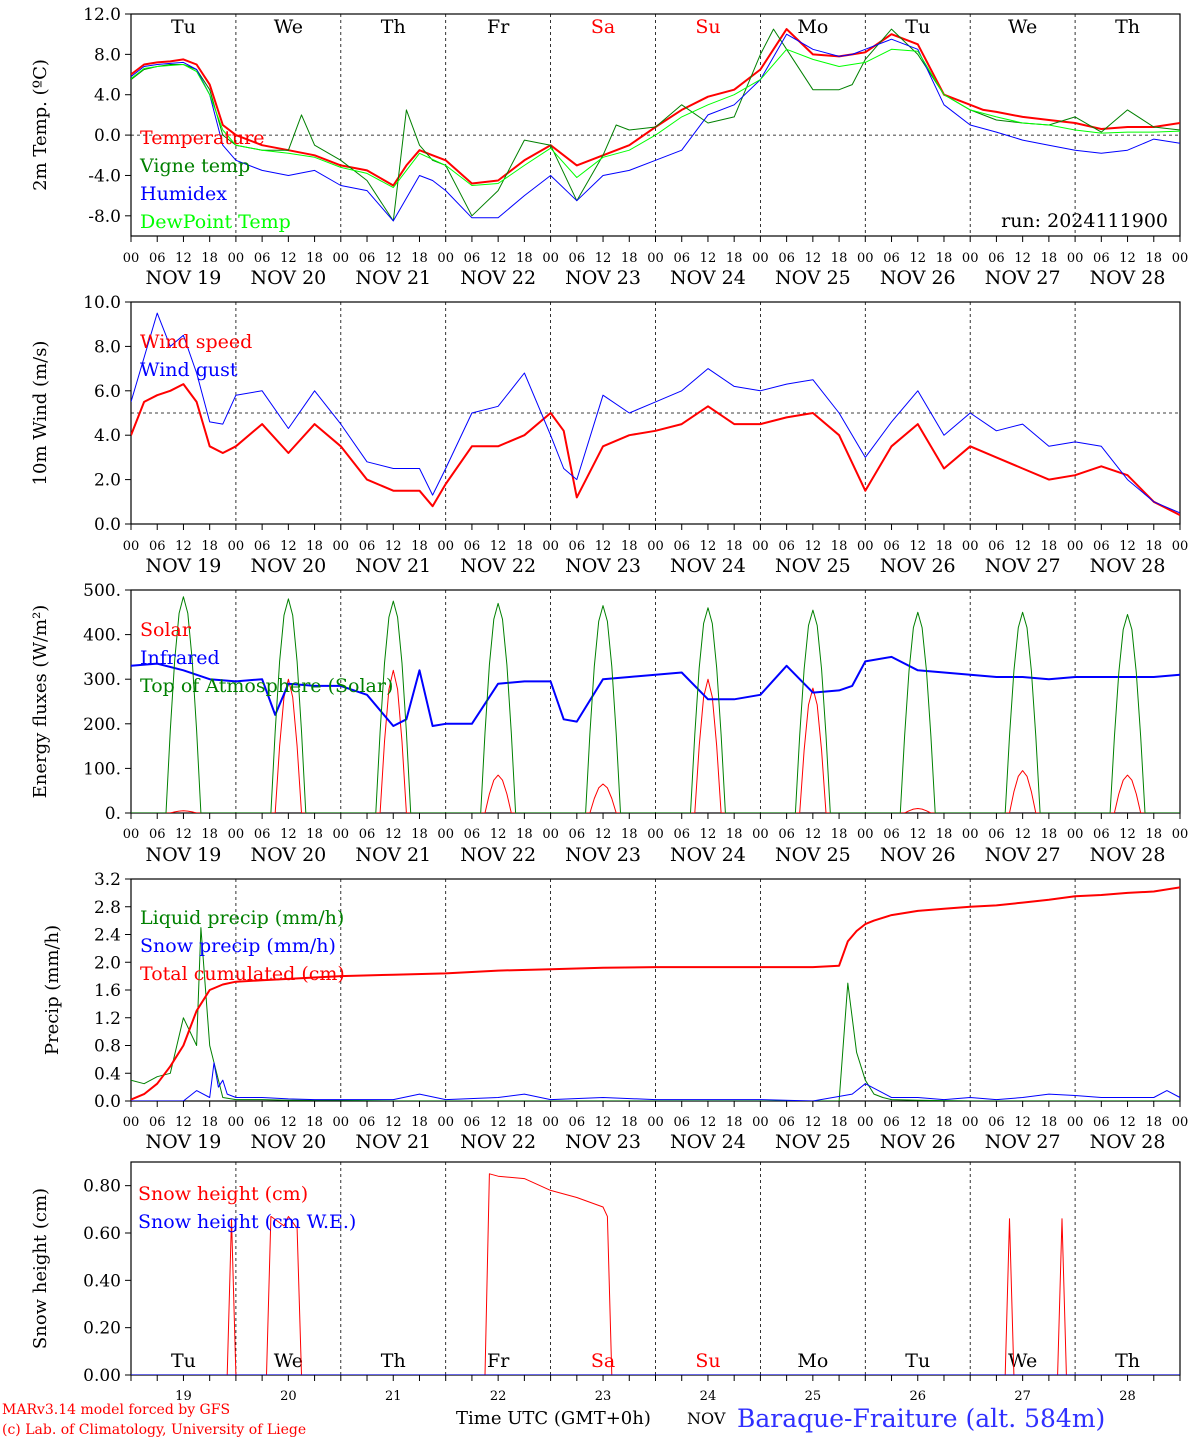  What do you see at coordinates (102, 1281) in the screenshot?
I see `y-tick-label: 0.40` at bounding box center [102, 1281].